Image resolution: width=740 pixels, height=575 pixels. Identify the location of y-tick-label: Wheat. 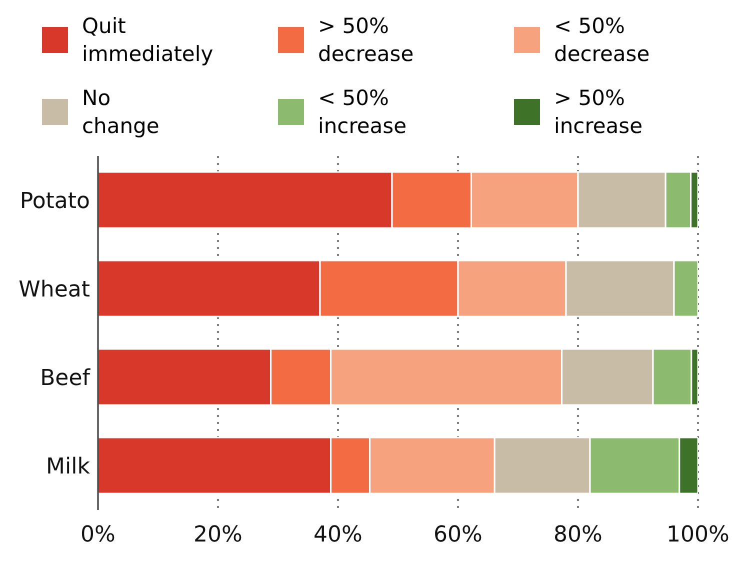
(54, 290).